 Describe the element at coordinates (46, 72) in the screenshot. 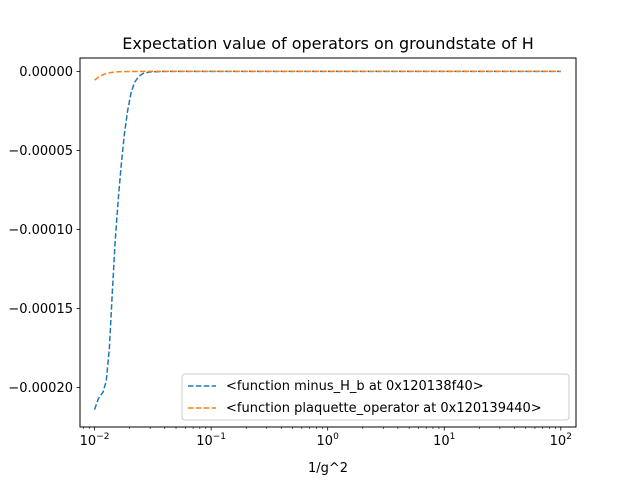

I see `y-tick-label-0: 0.00000` at that location.